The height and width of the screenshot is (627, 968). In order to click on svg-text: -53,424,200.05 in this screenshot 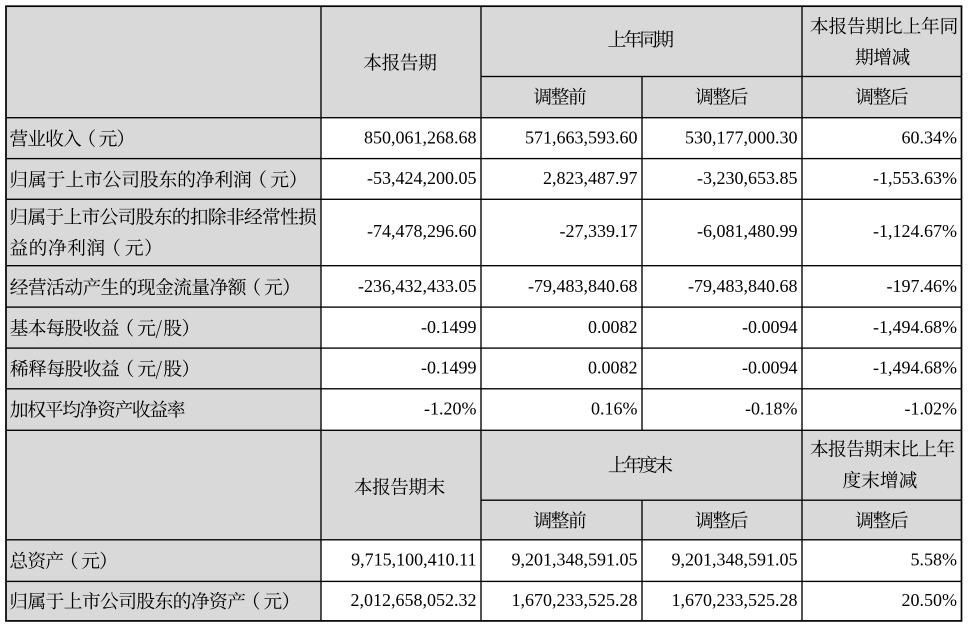, I will do `click(422, 178)`.